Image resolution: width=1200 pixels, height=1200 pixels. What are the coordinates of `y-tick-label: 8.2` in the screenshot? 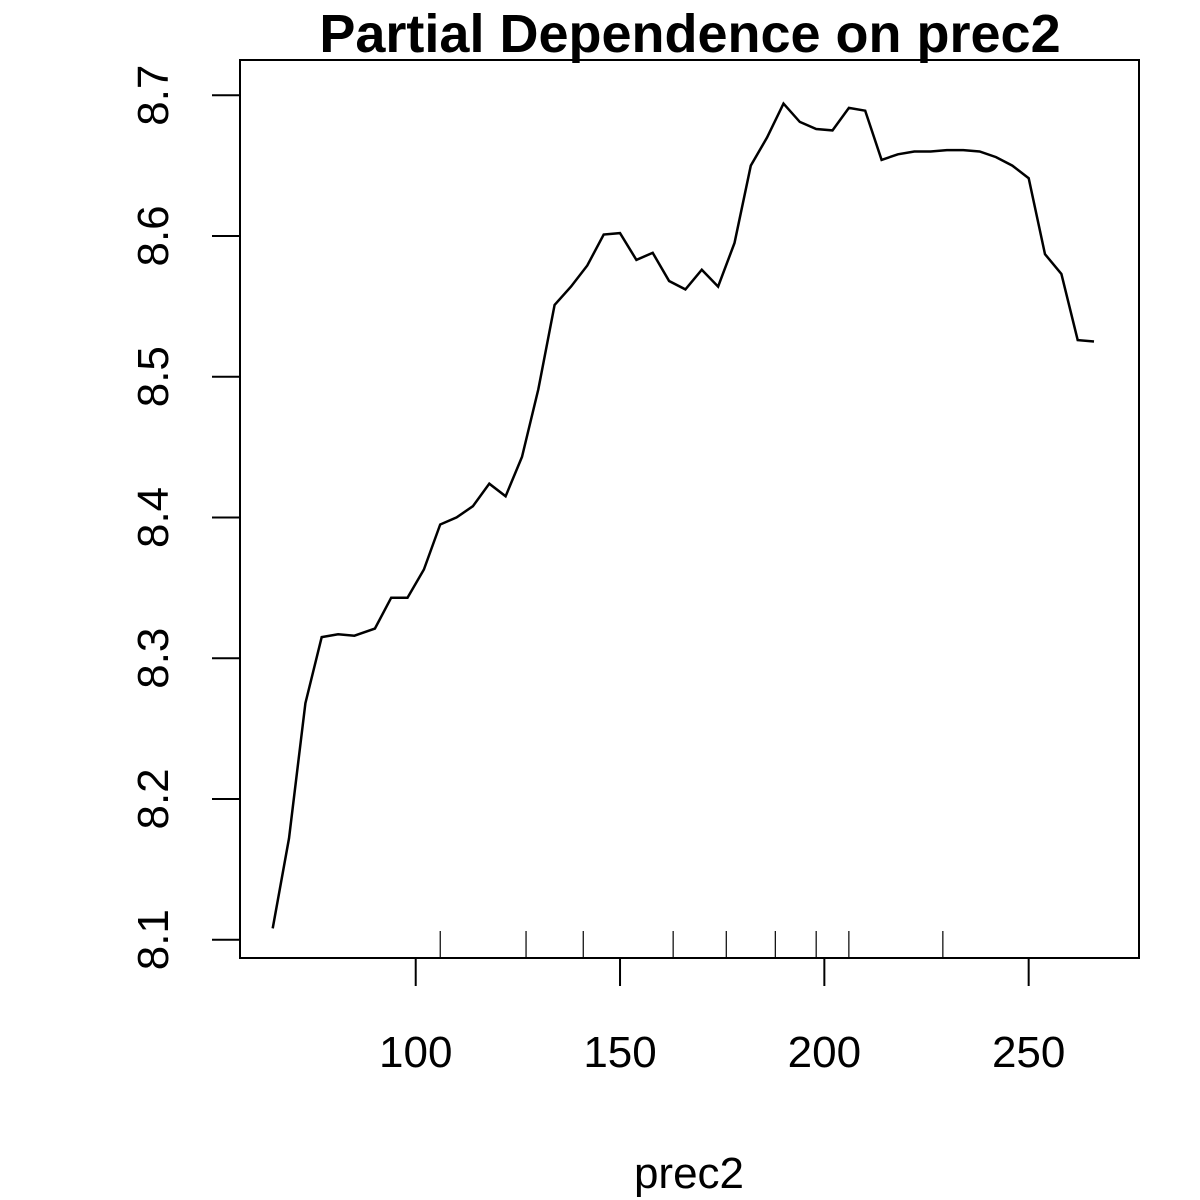 It's located at (153, 798).